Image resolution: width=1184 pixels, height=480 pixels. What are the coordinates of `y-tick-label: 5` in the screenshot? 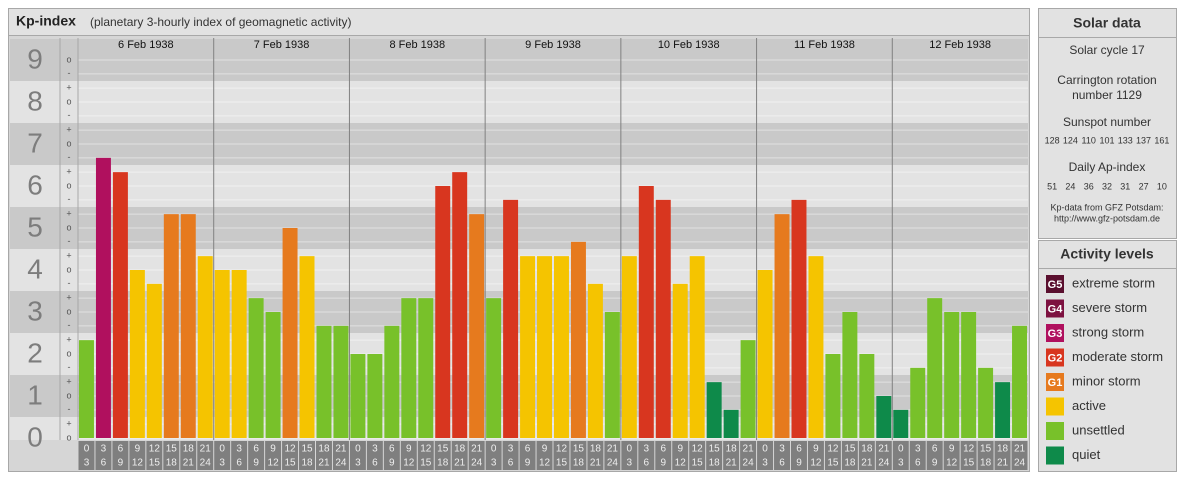 It's located at (35, 226).